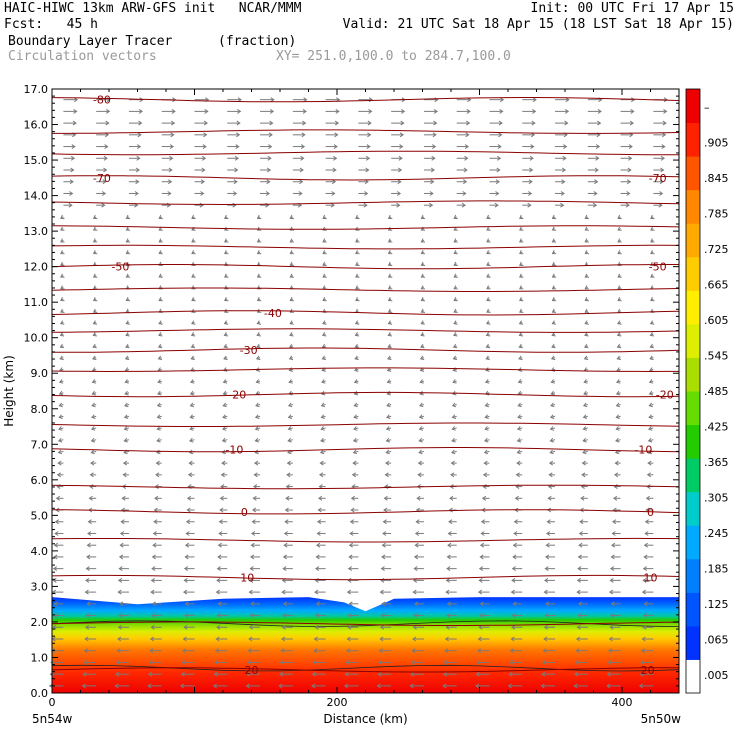  What do you see at coordinates (622, 702) in the screenshot?
I see `x-tick-label: 400` at bounding box center [622, 702].